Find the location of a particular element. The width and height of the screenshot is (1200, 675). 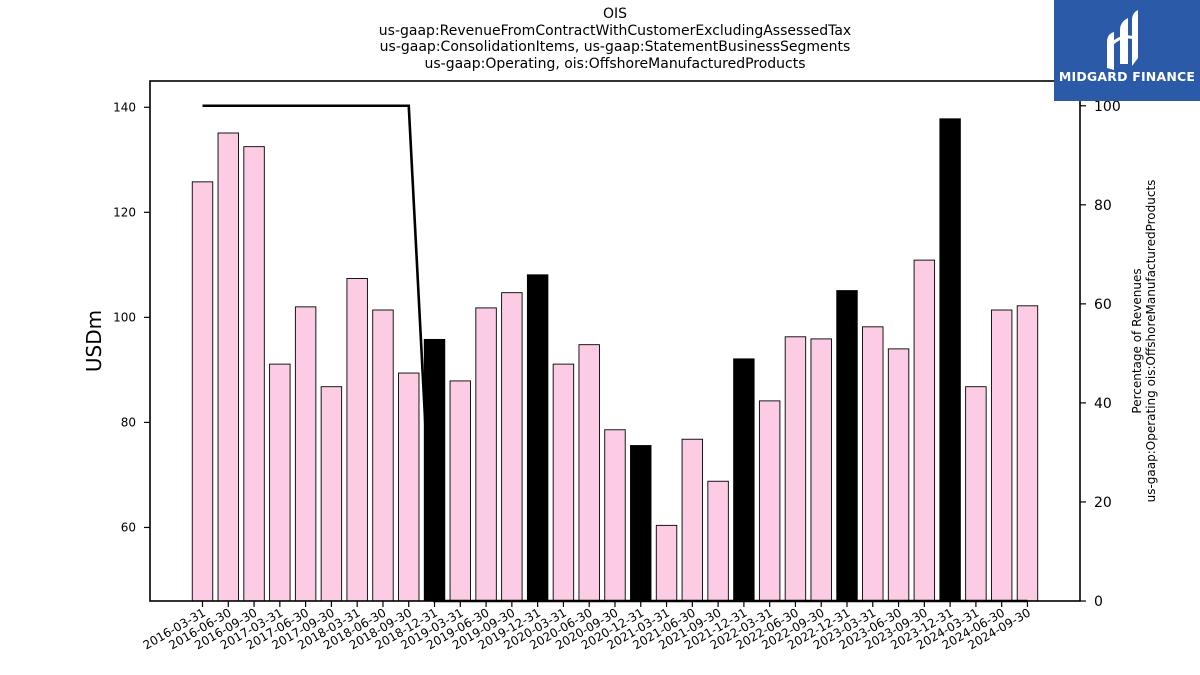

title-line-company: OIS is located at coordinates (615, 14).